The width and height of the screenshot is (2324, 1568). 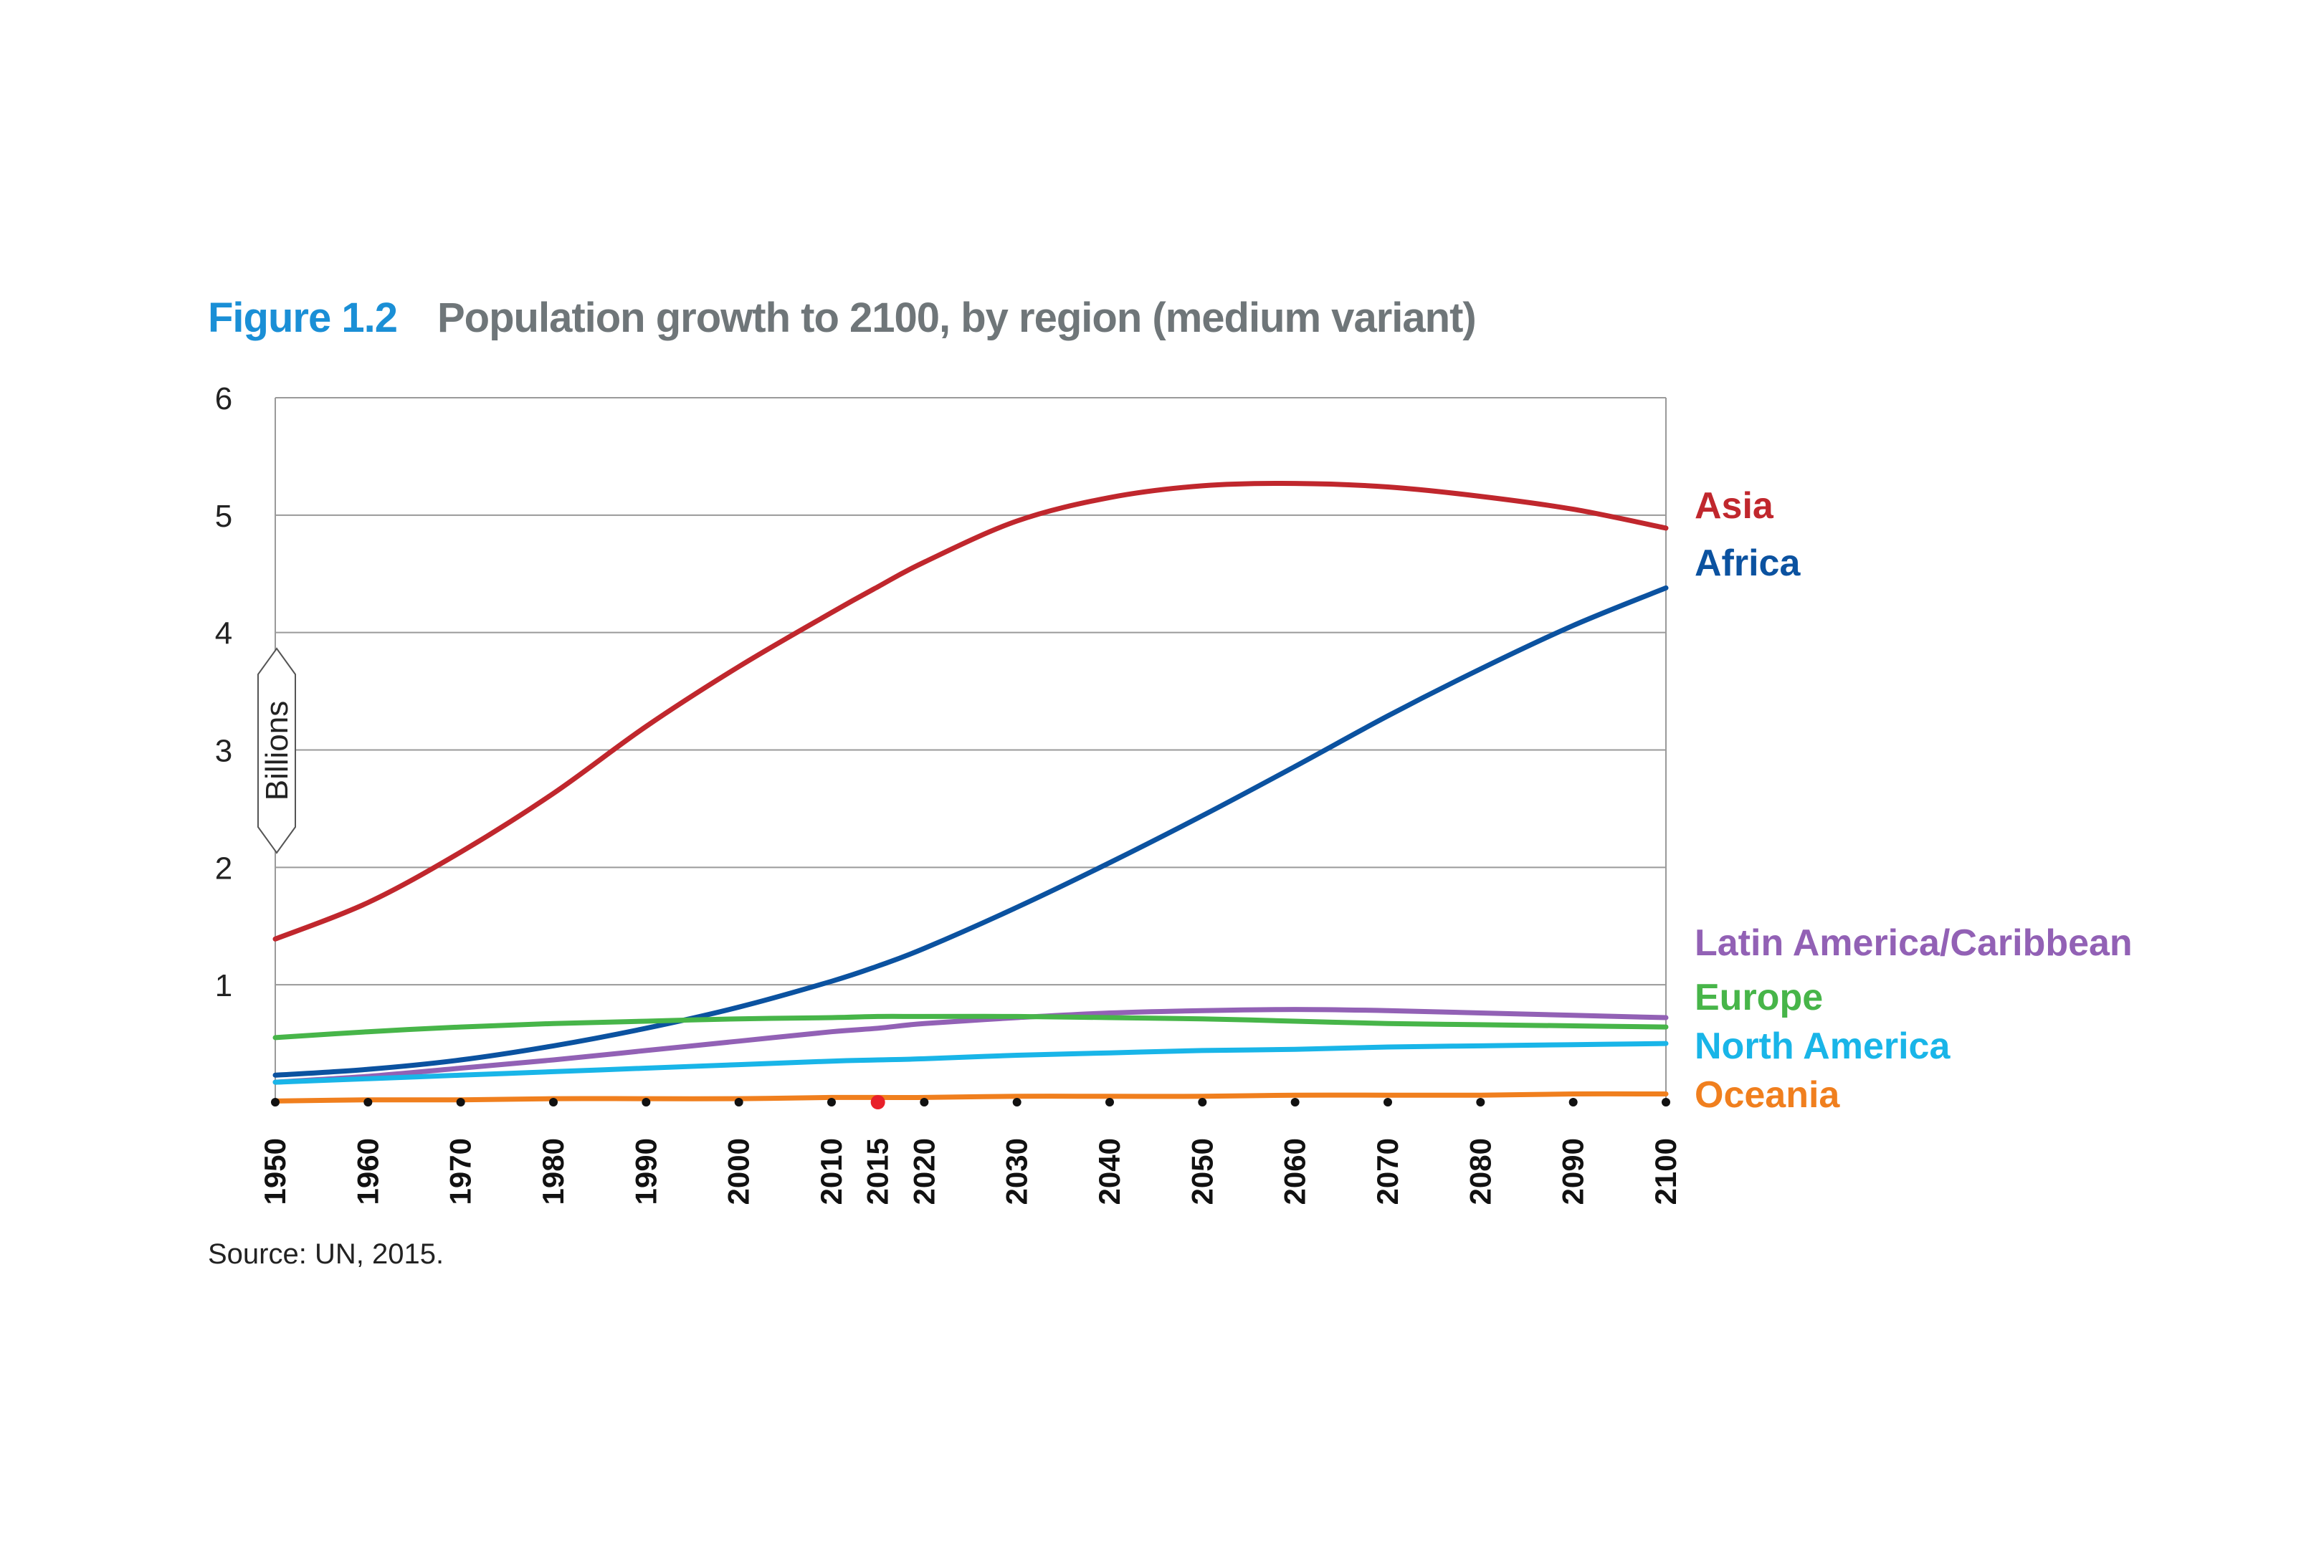 What do you see at coordinates (831, 1172) in the screenshot?
I see `x-tick-label: 2010` at bounding box center [831, 1172].